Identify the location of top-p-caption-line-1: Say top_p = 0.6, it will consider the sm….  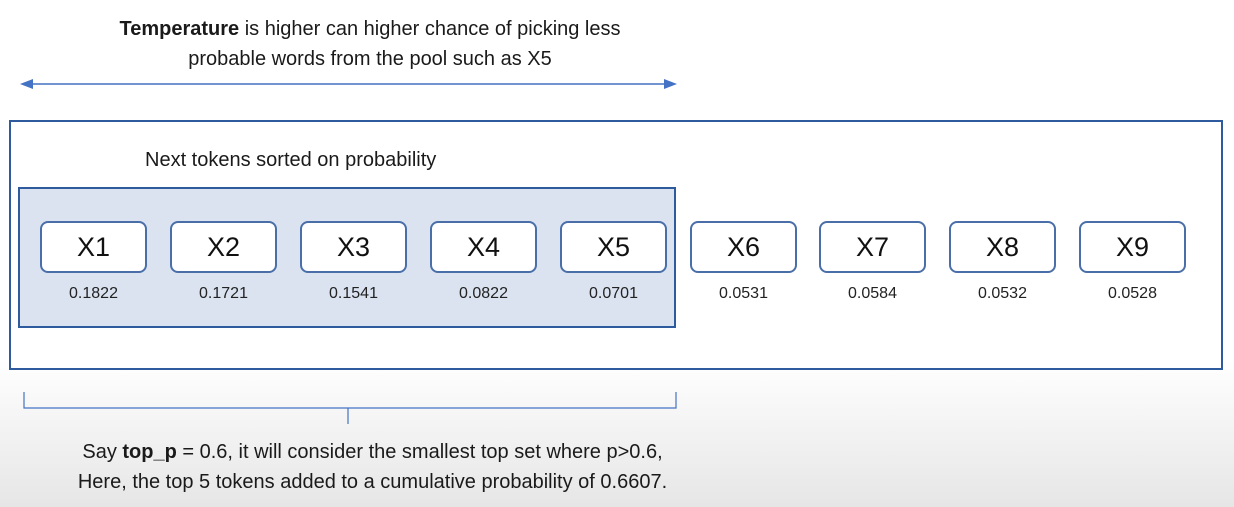
(372, 452).